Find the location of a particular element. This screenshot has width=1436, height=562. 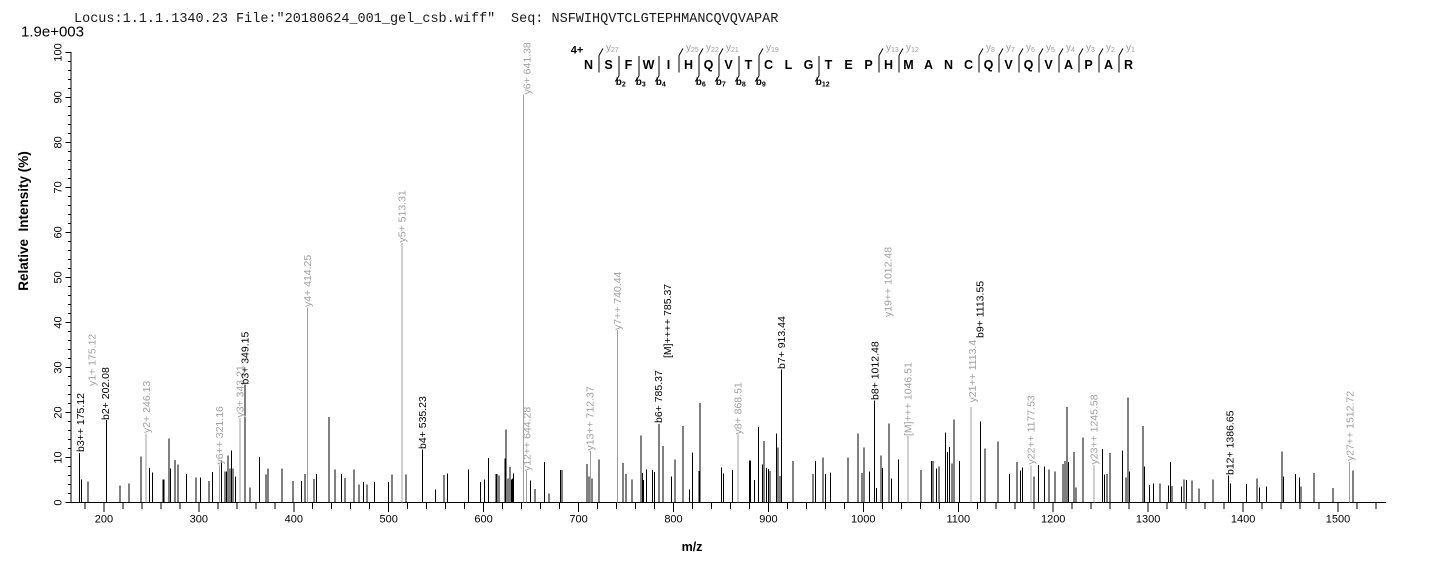

svg-text: 600 is located at coordinates (483, 520).